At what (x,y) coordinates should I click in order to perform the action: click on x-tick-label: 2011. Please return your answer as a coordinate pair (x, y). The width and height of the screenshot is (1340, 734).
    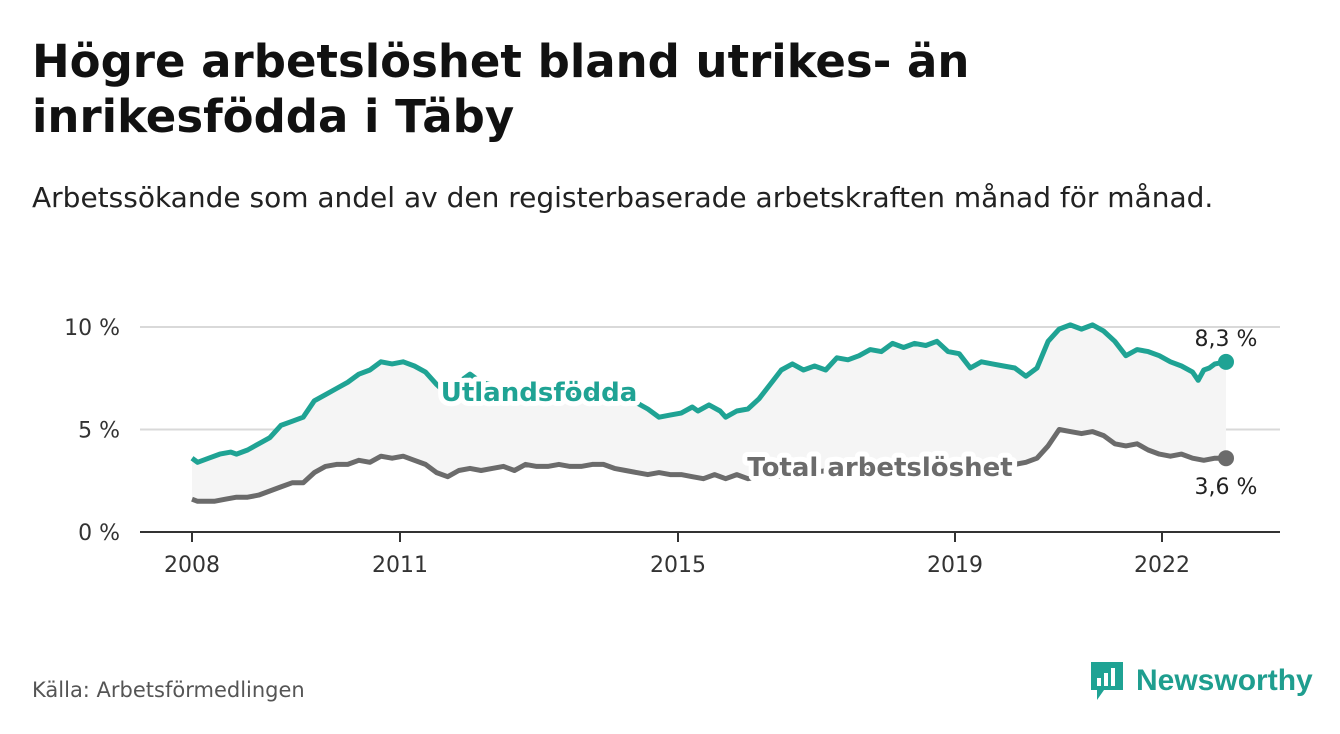
    Looking at the image, I should click on (400, 565).